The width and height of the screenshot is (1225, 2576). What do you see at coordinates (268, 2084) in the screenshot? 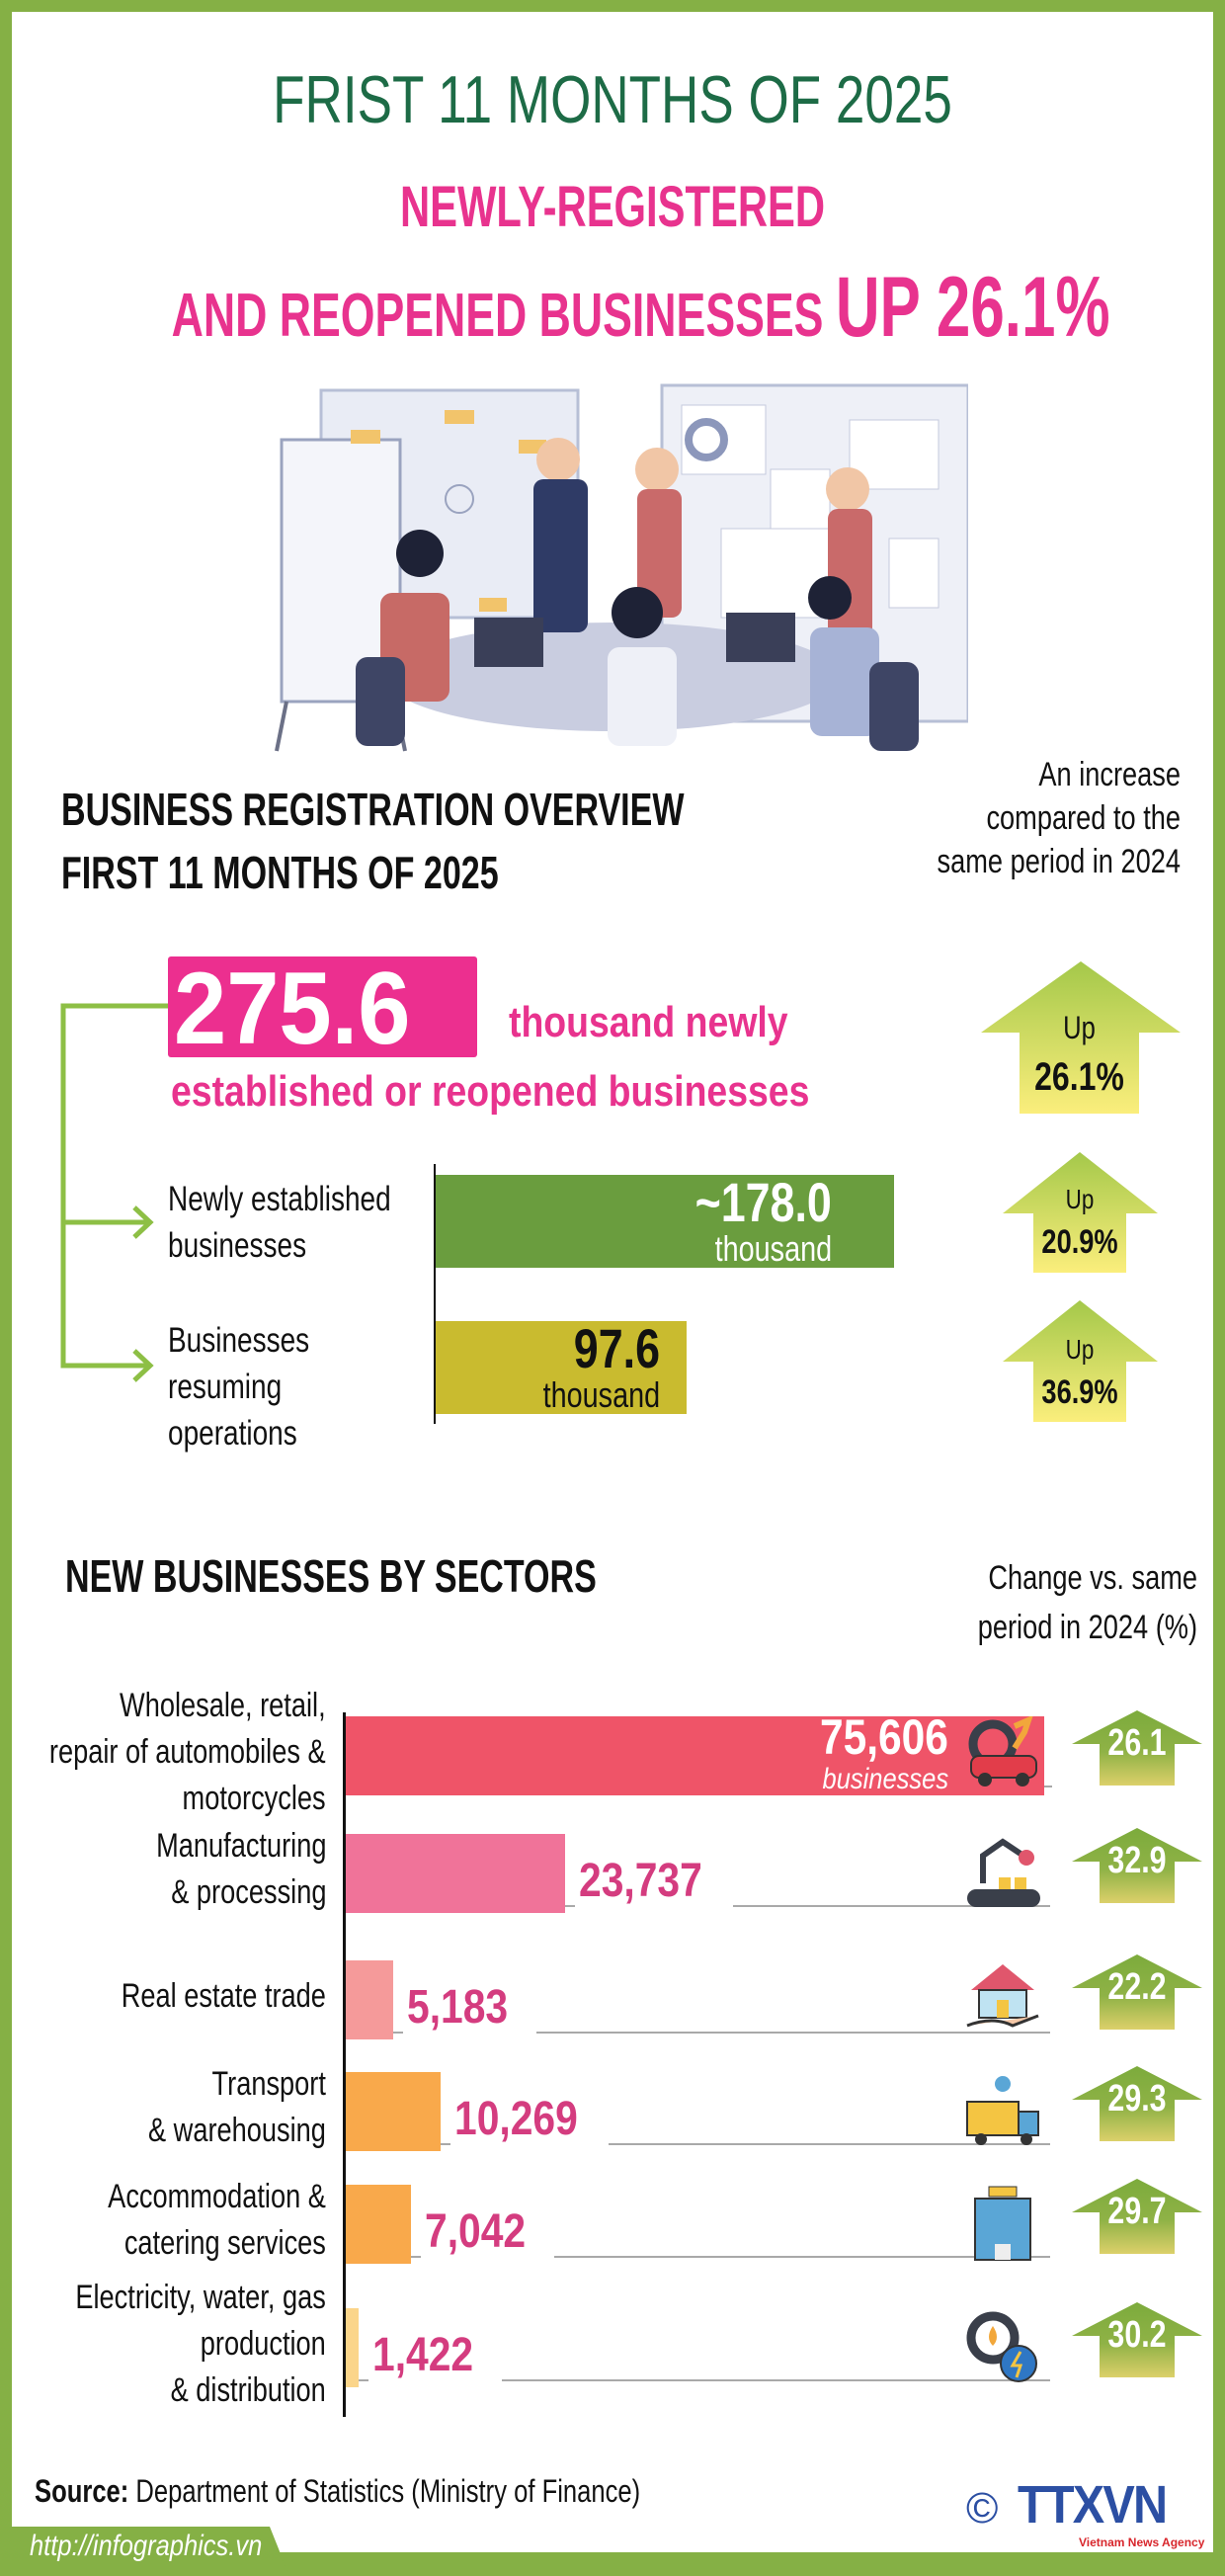
I see `sector-label-line: Transport` at bounding box center [268, 2084].